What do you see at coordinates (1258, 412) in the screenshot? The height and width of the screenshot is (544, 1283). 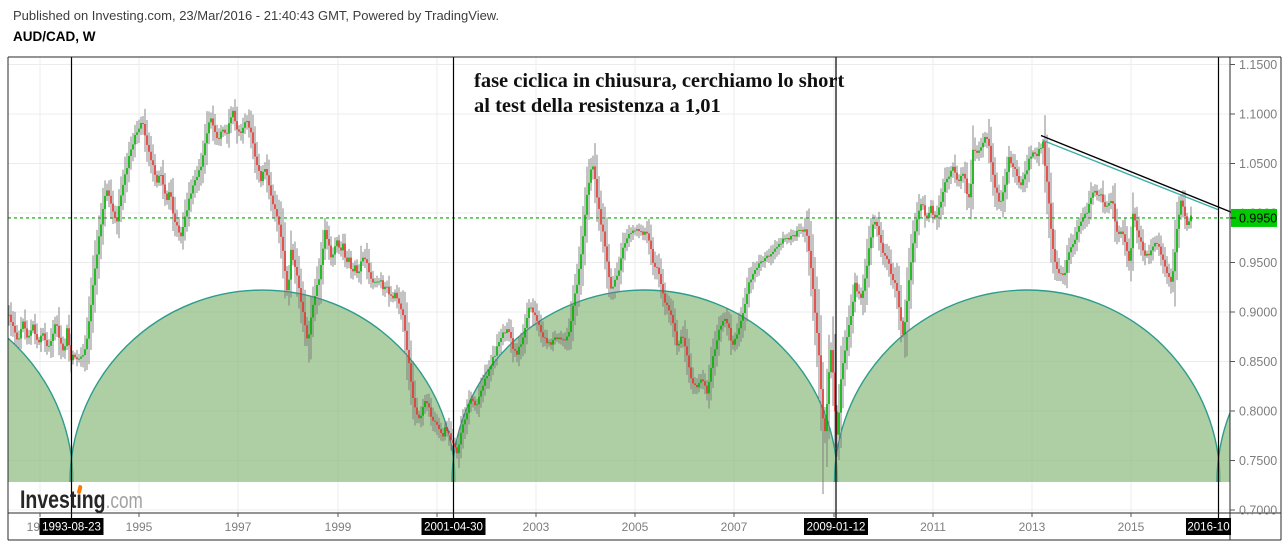 I see `price-axis-label: 0.8000` at bounding box center [1258, 412].